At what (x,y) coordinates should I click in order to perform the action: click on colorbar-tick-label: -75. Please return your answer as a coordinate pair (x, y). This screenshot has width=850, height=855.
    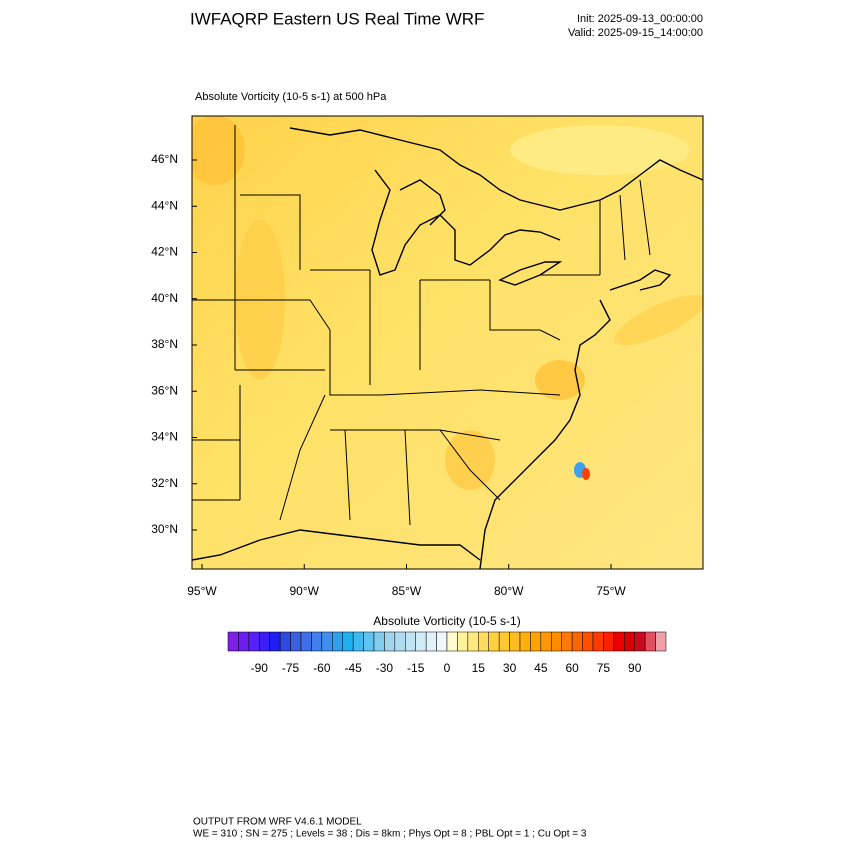
    Looking at the image, I should click on (291, 668).